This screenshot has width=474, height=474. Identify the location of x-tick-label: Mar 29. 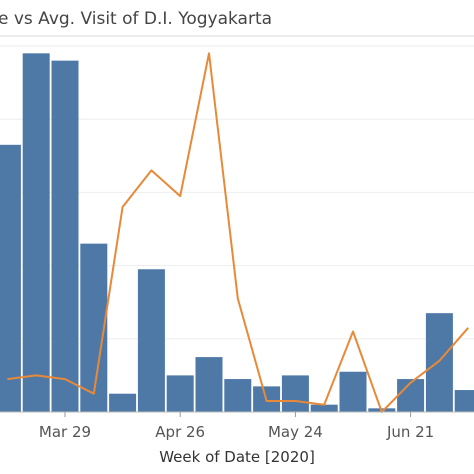
(65, 432).